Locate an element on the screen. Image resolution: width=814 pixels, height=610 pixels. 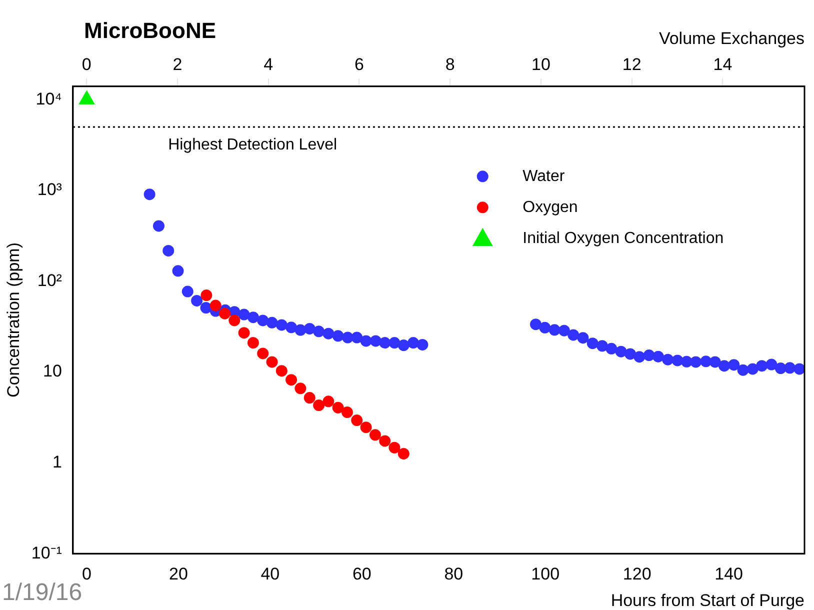
x2-tick-label: 10 is located at coordinates (541, 64).